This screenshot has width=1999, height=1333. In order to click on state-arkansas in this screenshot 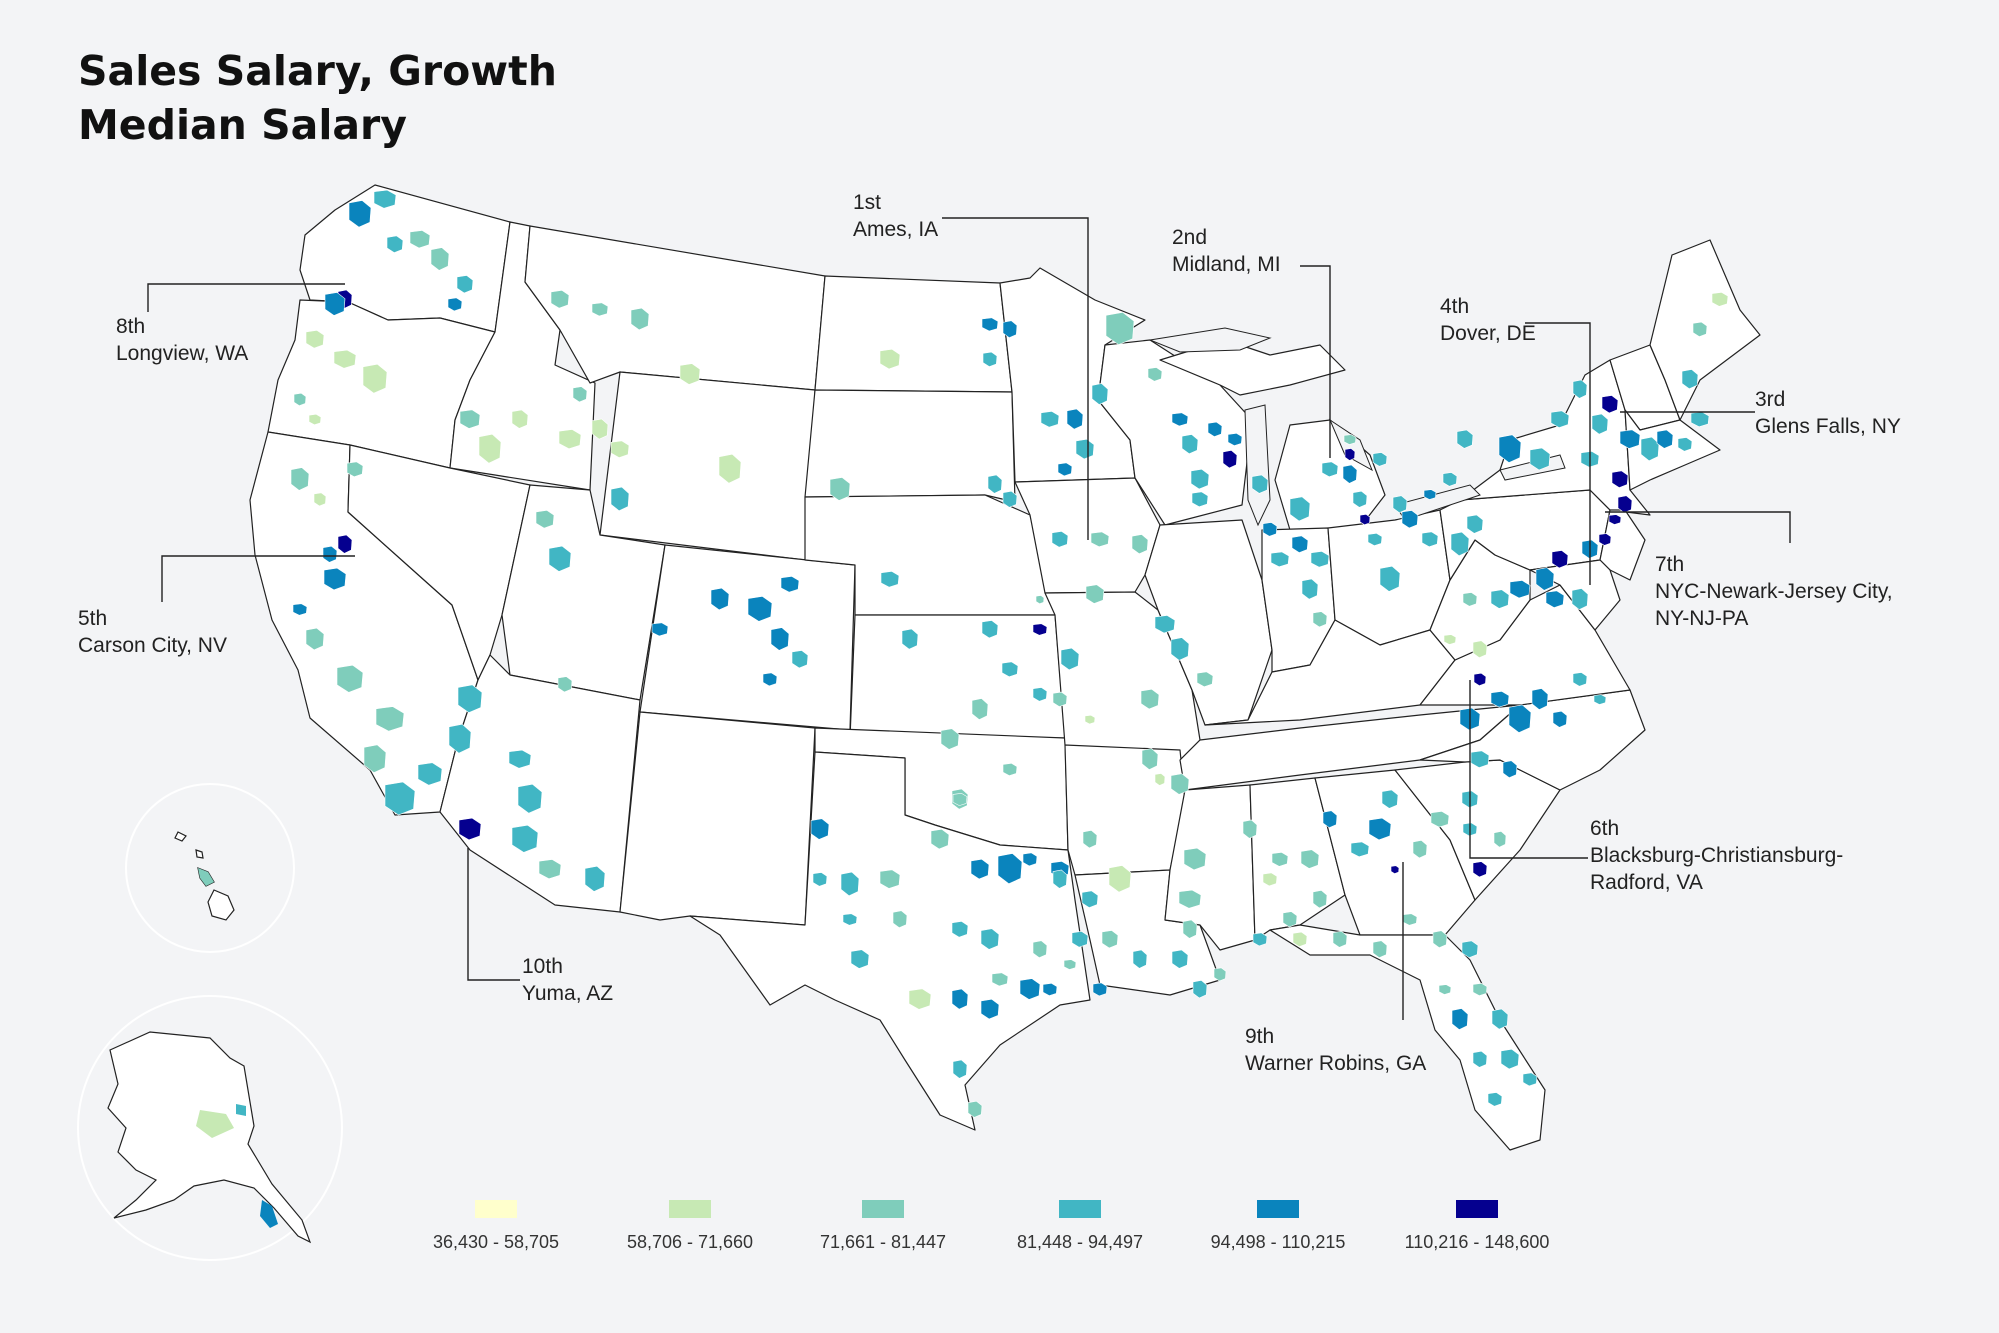, I will do `click(1125, 810)`.